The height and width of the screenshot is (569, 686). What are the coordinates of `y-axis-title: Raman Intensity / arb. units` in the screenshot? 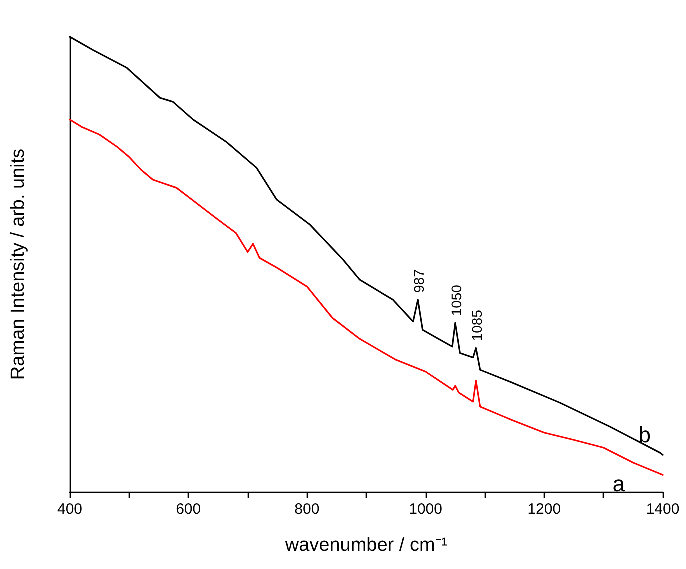 It's located at (18, 264).